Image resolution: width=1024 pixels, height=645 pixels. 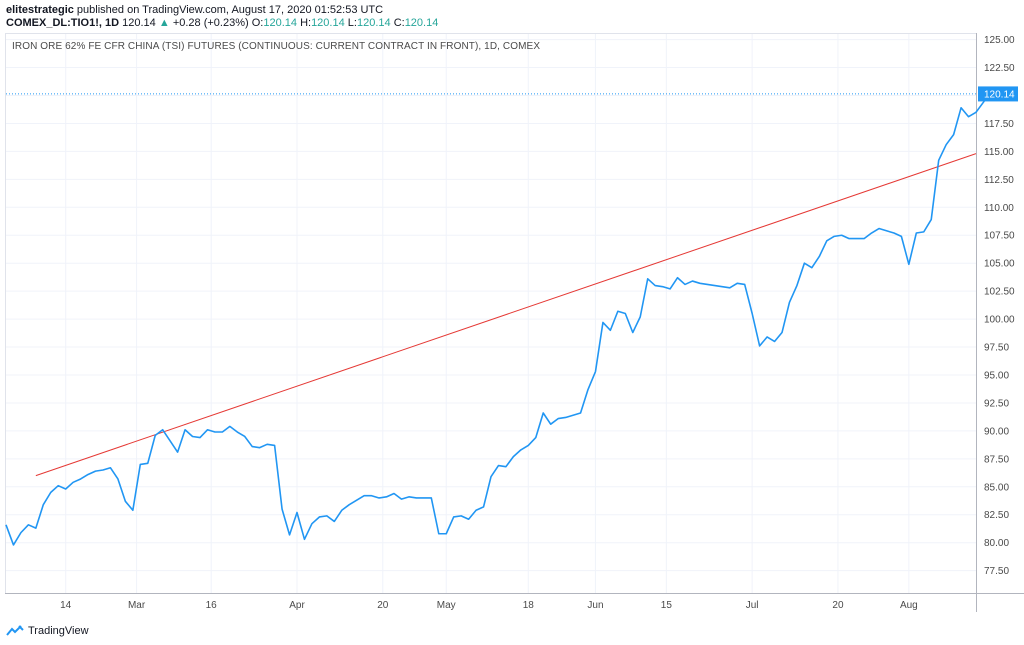 I want to click on high-value: 120.14, so click(x=328, y=23).